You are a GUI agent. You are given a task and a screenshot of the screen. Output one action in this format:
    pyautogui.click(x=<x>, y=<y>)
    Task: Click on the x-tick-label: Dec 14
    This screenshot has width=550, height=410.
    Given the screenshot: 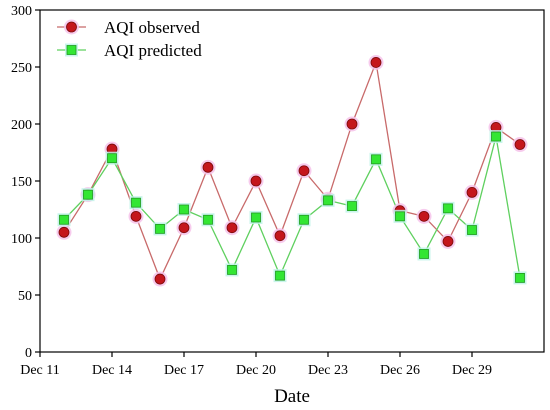 What is the action you would take?
    pyautogui.click(x=112, y=370)
    